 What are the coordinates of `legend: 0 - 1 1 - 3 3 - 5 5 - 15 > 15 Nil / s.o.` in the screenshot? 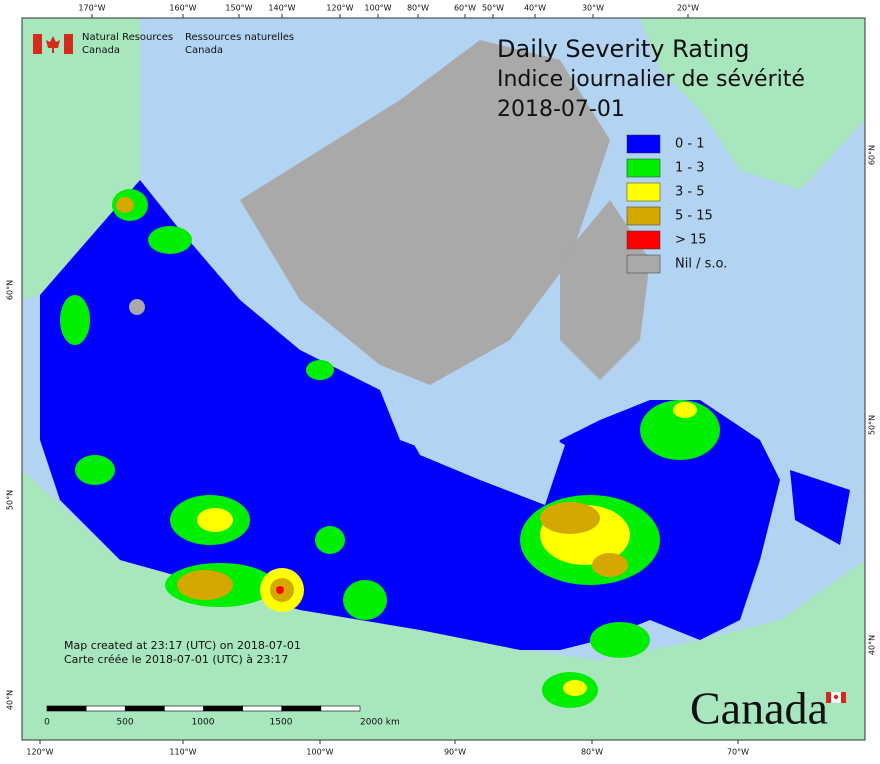 It's located at (676, 204).